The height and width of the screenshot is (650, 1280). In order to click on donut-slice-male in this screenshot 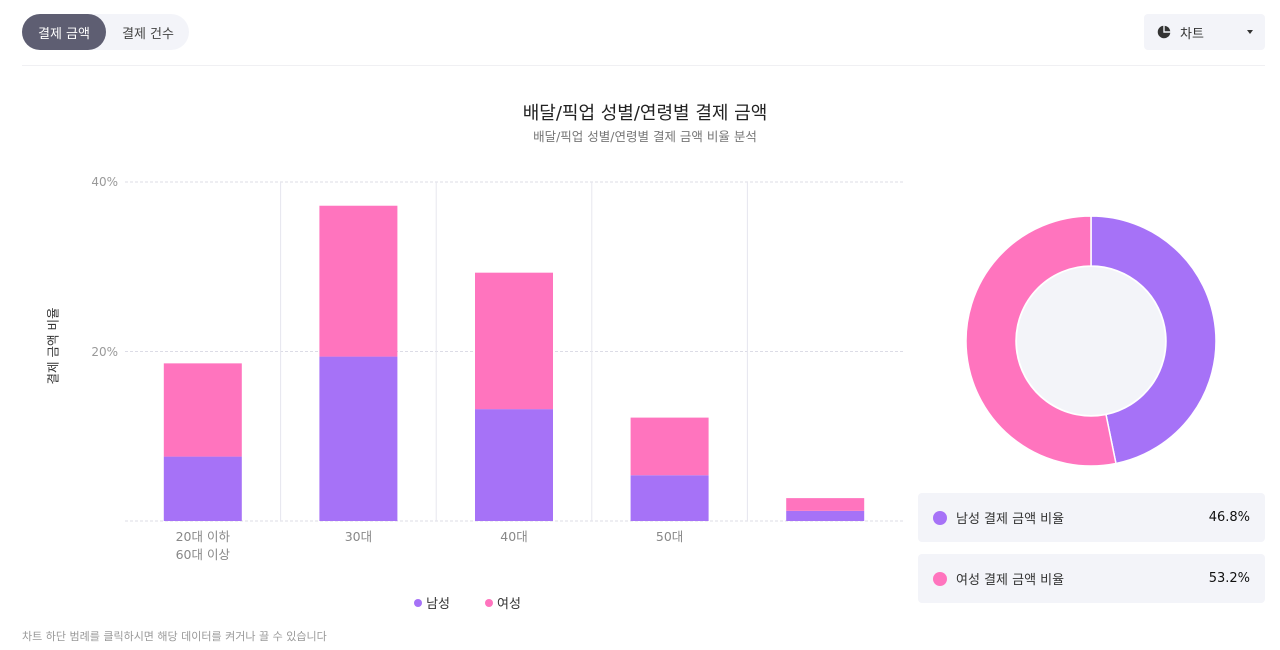, I will do `click(1153, 340)`.